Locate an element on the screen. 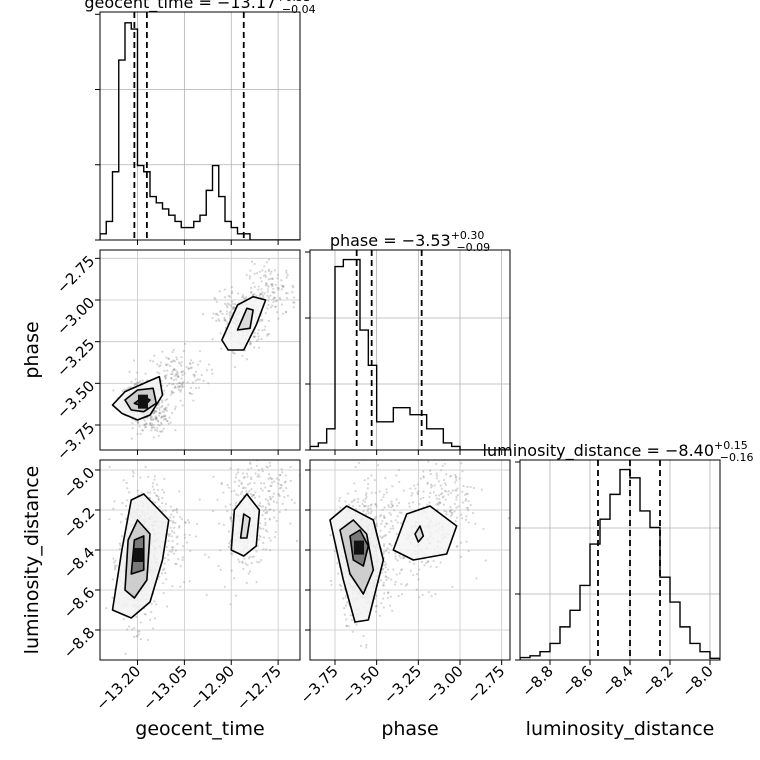  histogram-geocent_time is located at coordinates (200, 131).